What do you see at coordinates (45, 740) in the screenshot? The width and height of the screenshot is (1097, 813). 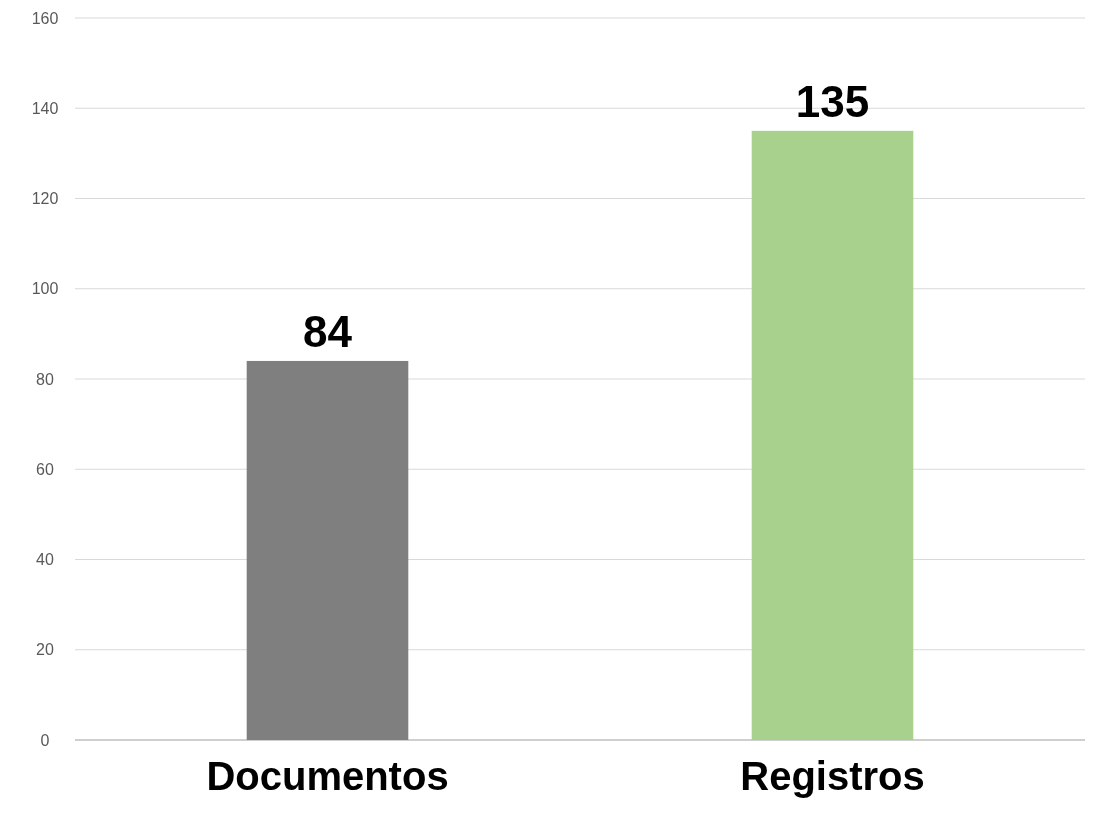 I see `y-tick-label: 0` at bounding box center [45, 740].